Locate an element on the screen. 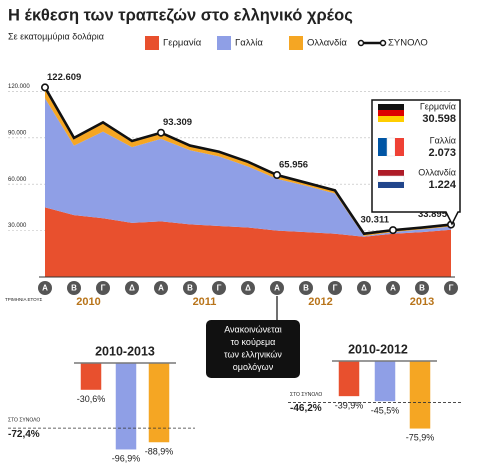  annotation-text: Ανακοινώνεται is located at coordinates (253, 329).